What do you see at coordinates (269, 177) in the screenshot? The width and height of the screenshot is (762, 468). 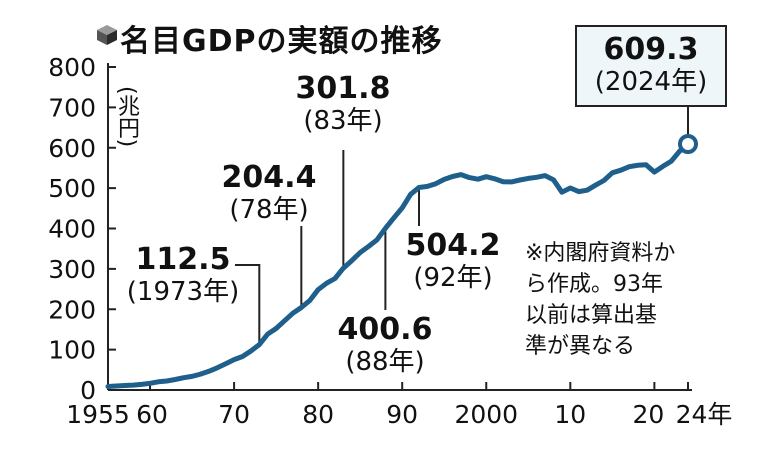 I see `annotation-value: 204.4` at bounding box center [269, 177].